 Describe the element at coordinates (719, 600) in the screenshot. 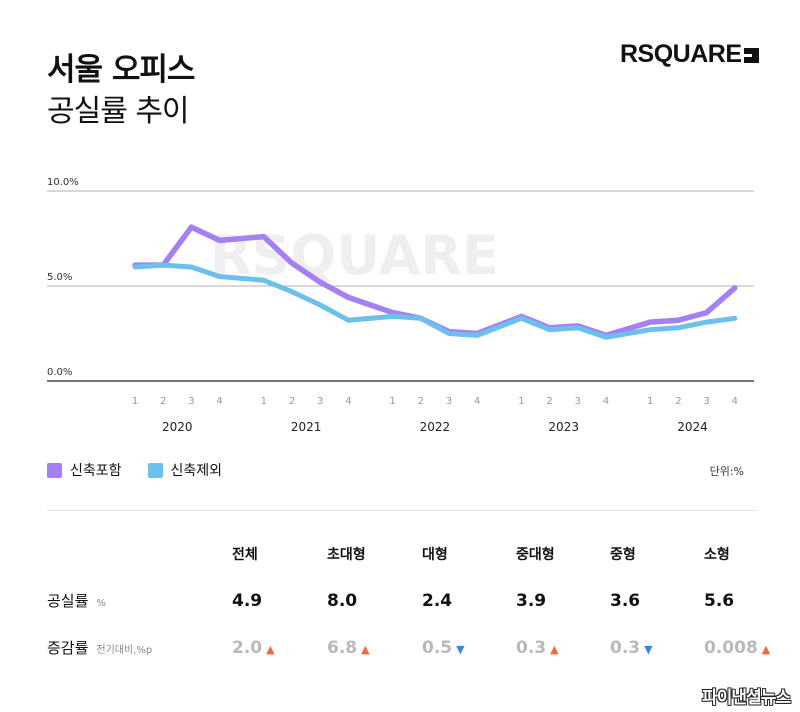

I see `vacancy-value: 5.6` at that location.